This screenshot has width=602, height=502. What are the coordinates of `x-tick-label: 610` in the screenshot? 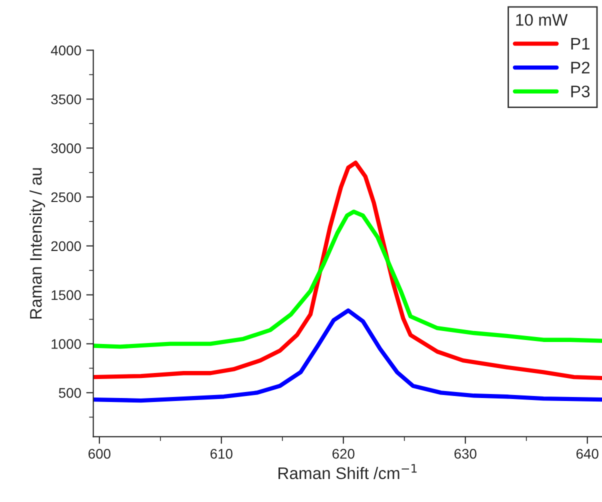 It's located at (221, 453).